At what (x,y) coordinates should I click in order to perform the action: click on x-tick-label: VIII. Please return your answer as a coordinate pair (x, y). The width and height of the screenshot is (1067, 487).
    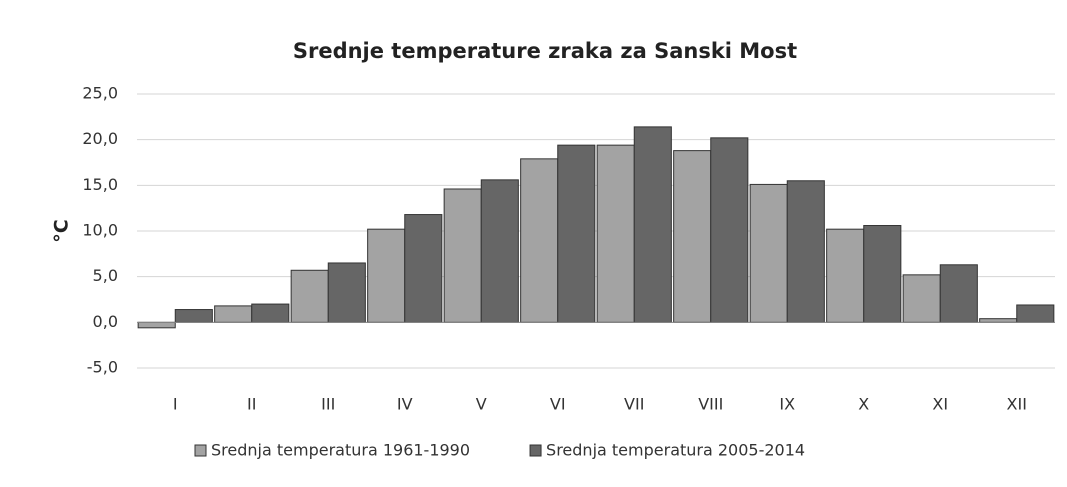
    Looking at the image, I should click on (710, 404).